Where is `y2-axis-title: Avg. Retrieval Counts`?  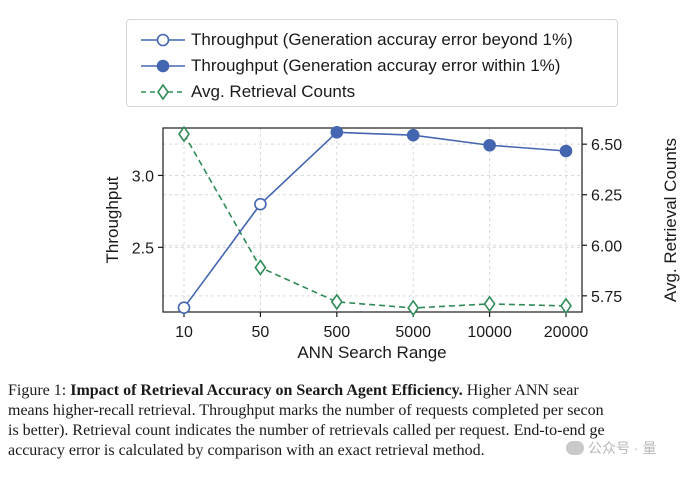 y2-axis-title: Avg. Retrieval Counts is located at coordinates (670, 220).